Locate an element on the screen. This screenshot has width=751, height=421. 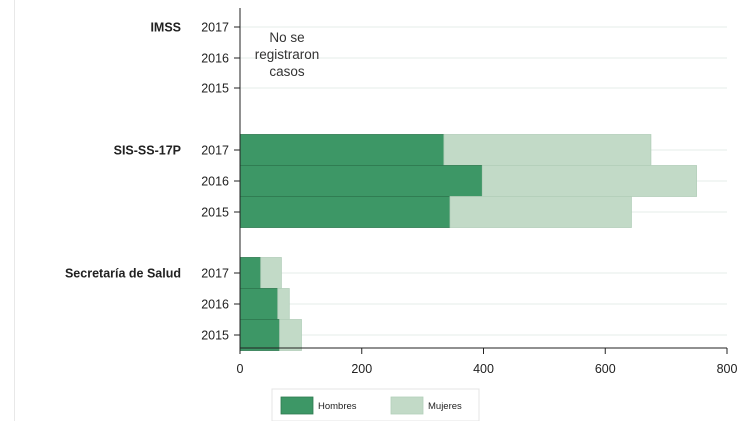
x-tick-label: 600 is located at coordinates (605, 369).